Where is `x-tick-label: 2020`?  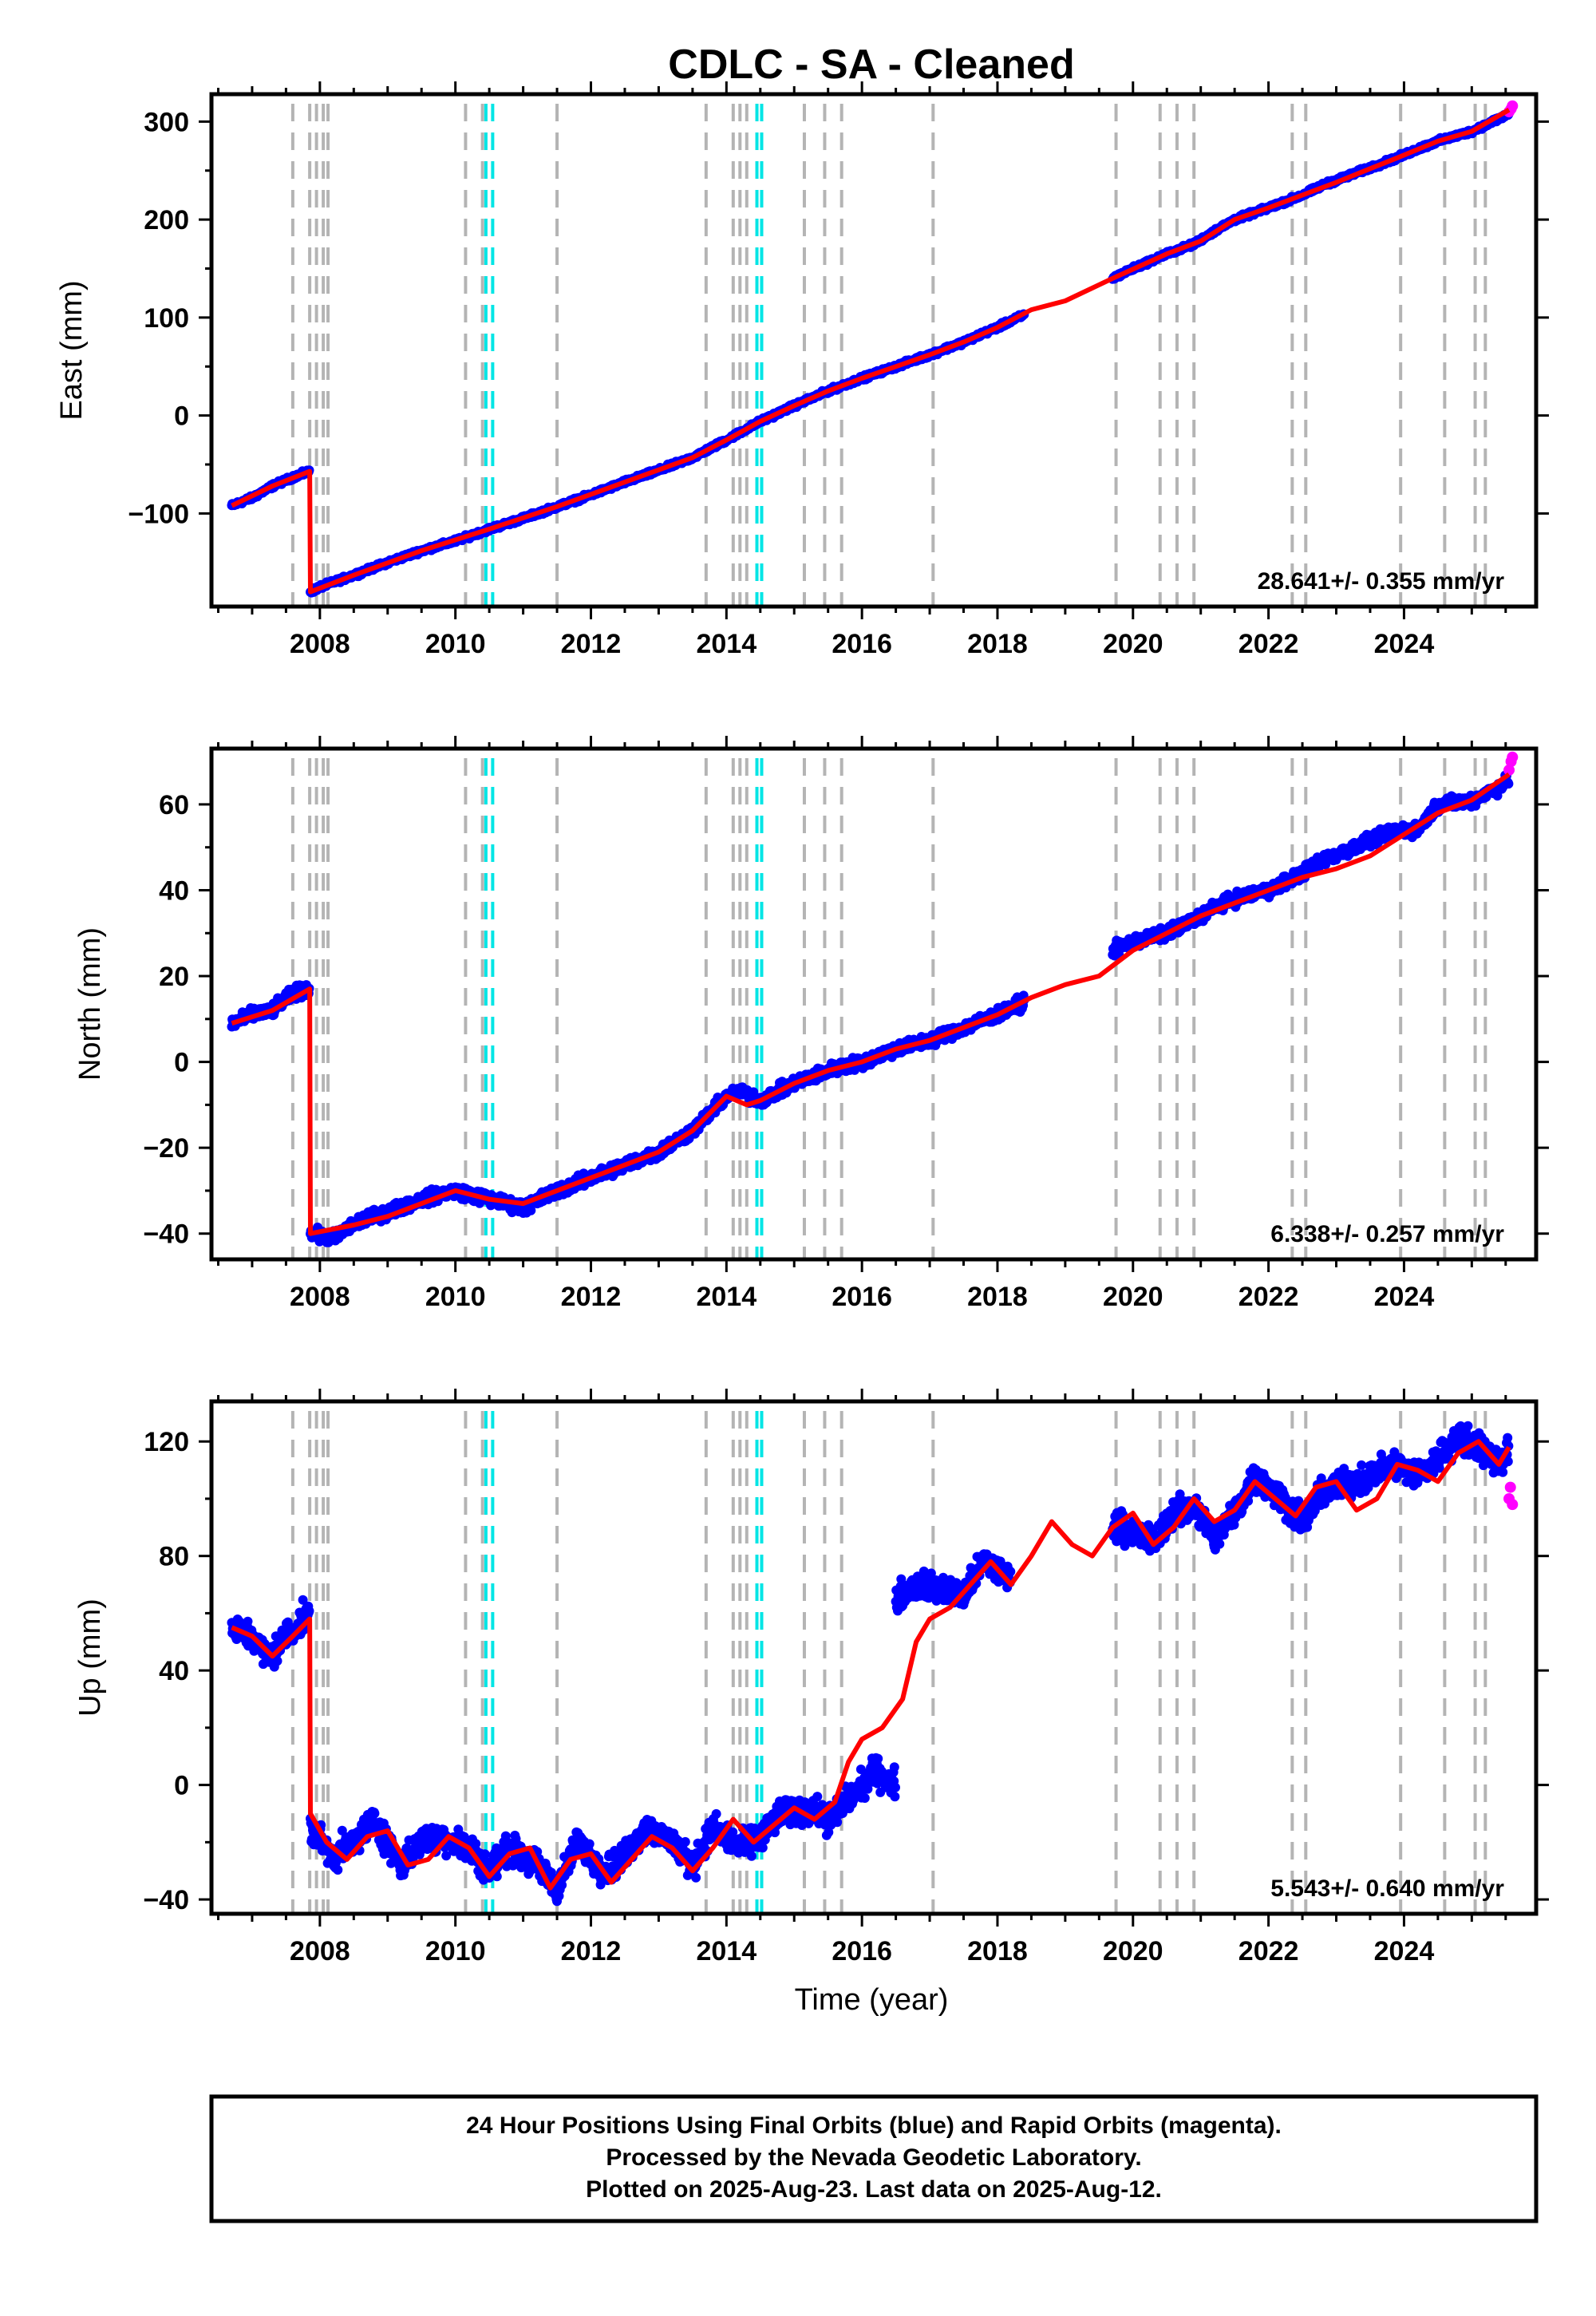
x-tick-label: 2020 is located at coordinates (1133, 644).